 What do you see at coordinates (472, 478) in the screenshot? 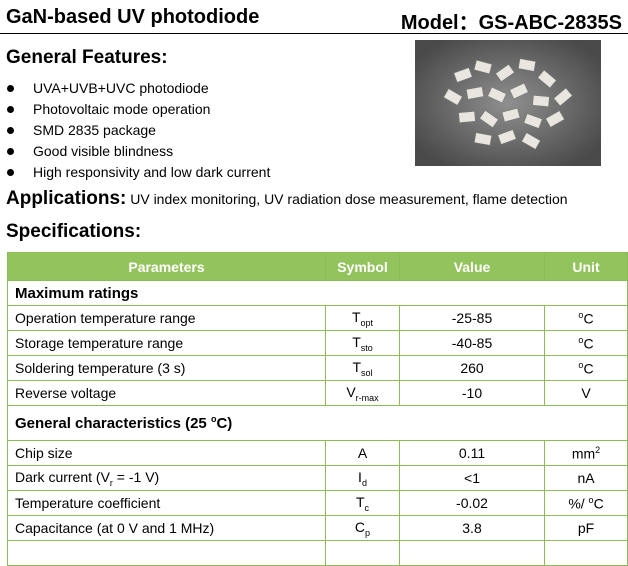
I see `text: <1` at bounding box center [472, 478].